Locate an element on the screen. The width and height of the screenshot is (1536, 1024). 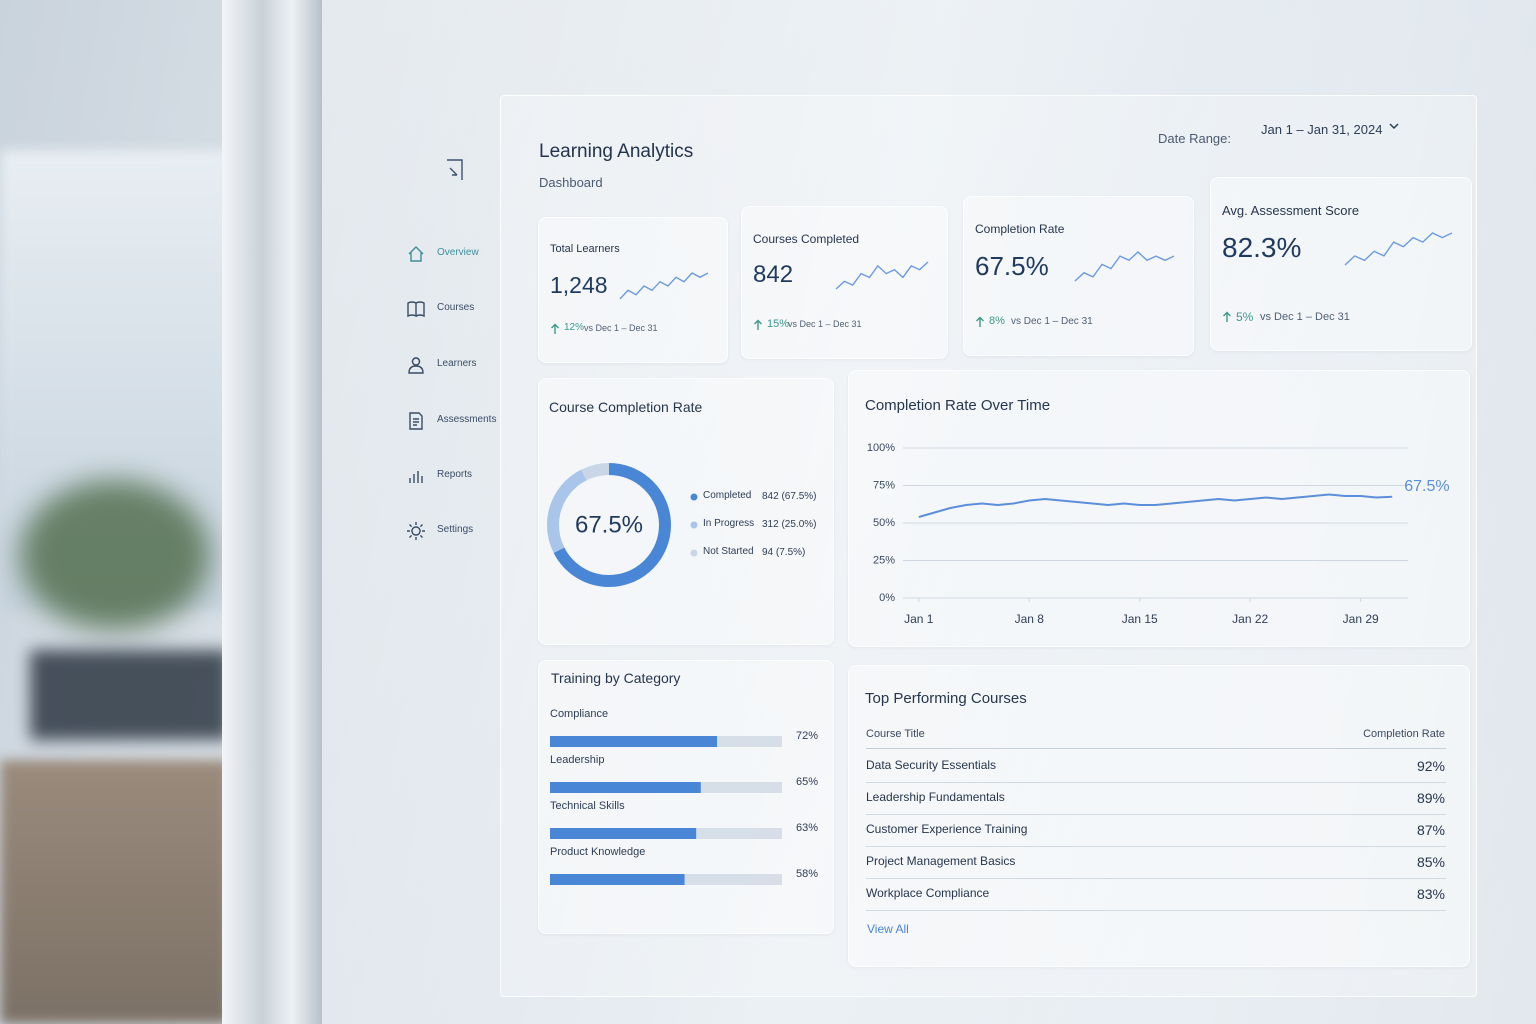
legend-value: 842 (67.5%) is located at coordinates (789, 496).